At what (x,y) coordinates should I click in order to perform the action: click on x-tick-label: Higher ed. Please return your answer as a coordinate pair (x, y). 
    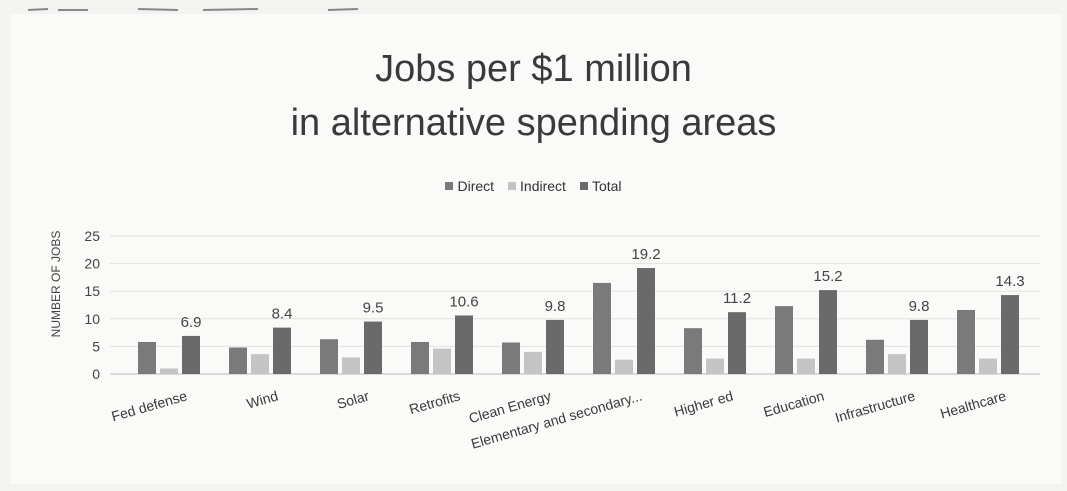
    Looking at the image, I should click on (703, 404).